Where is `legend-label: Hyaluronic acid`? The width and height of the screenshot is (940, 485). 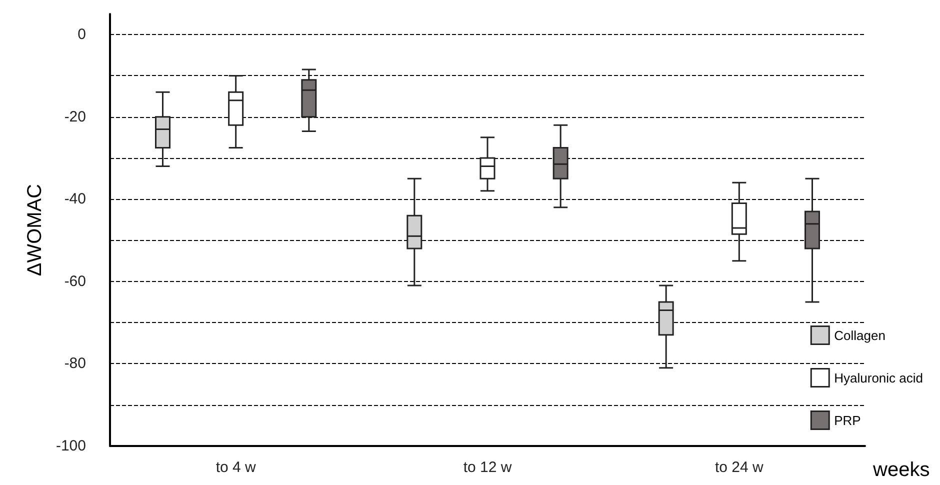
legend-label: Hyaluronic acid is located at coordinates (878, 378).